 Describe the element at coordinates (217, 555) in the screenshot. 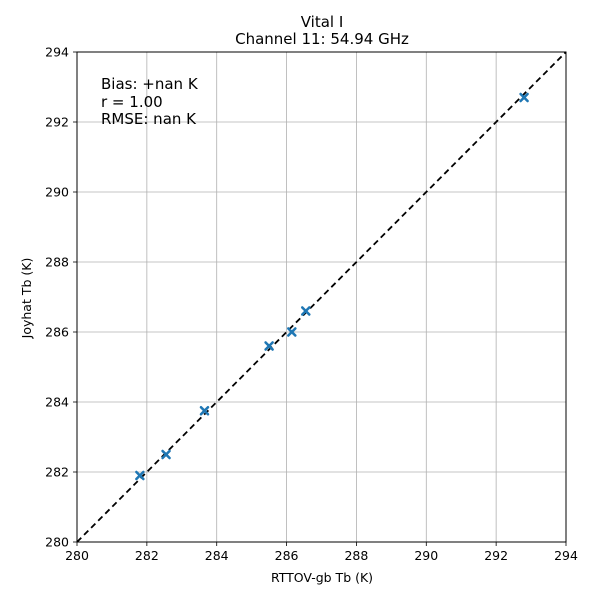

I see `x-tick-label: 284` at that location.